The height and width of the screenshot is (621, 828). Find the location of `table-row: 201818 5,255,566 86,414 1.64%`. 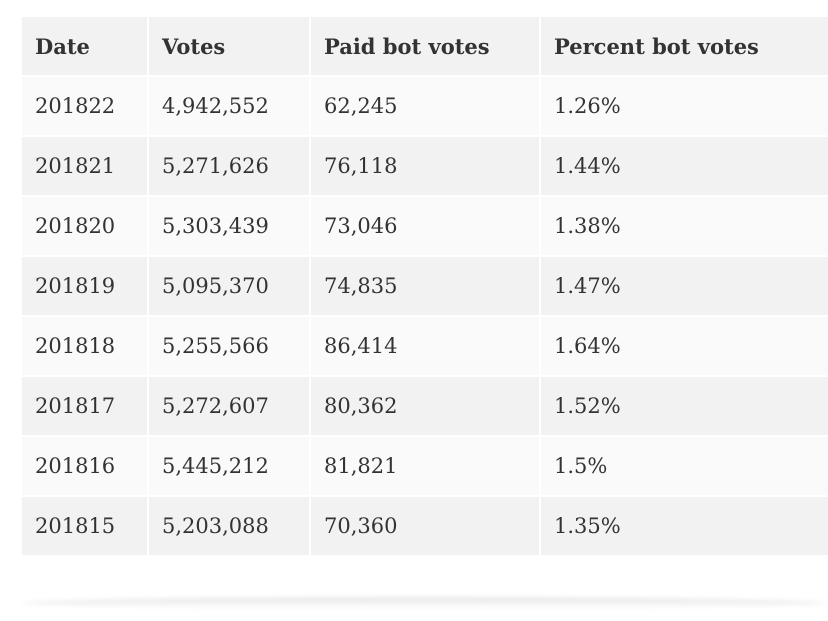

table-row: 201818 5,255,566 86,414 1.64% is located at coordinates (425, 347).